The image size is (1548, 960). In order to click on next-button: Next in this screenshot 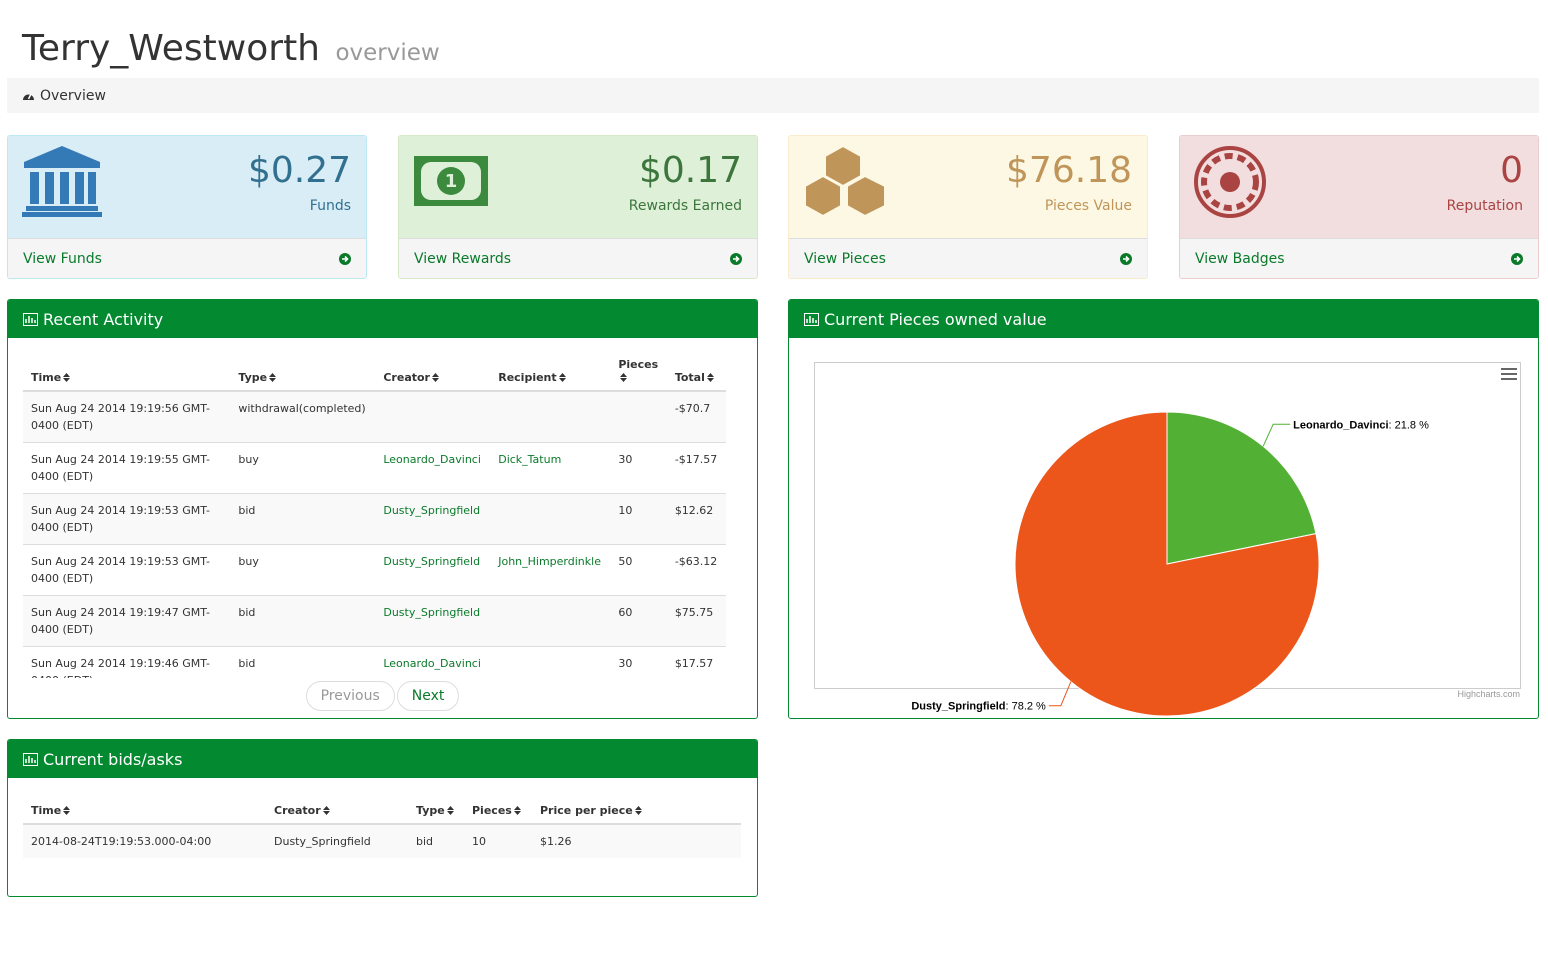, I will do `click(428, 696)`.